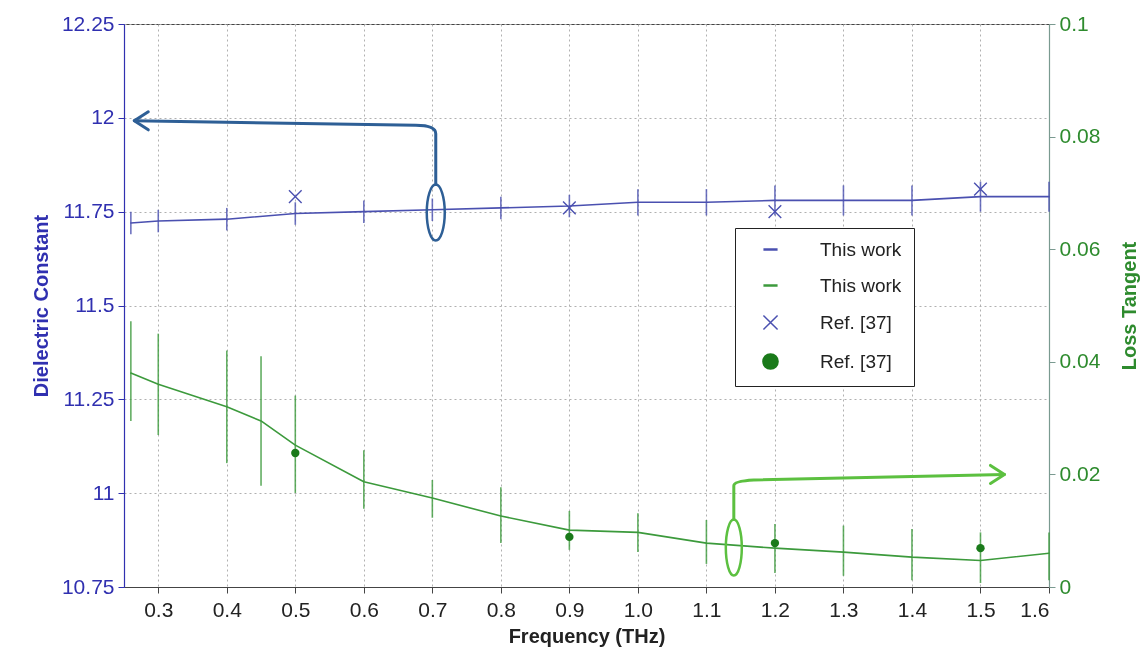 Image resolution: width=1148 pixels, height=662 pixels. What do you see at coordinates (1035, 609) in the screenshot?
I see `x-tick-label: 1.6` at bounding box center [1035, 609].